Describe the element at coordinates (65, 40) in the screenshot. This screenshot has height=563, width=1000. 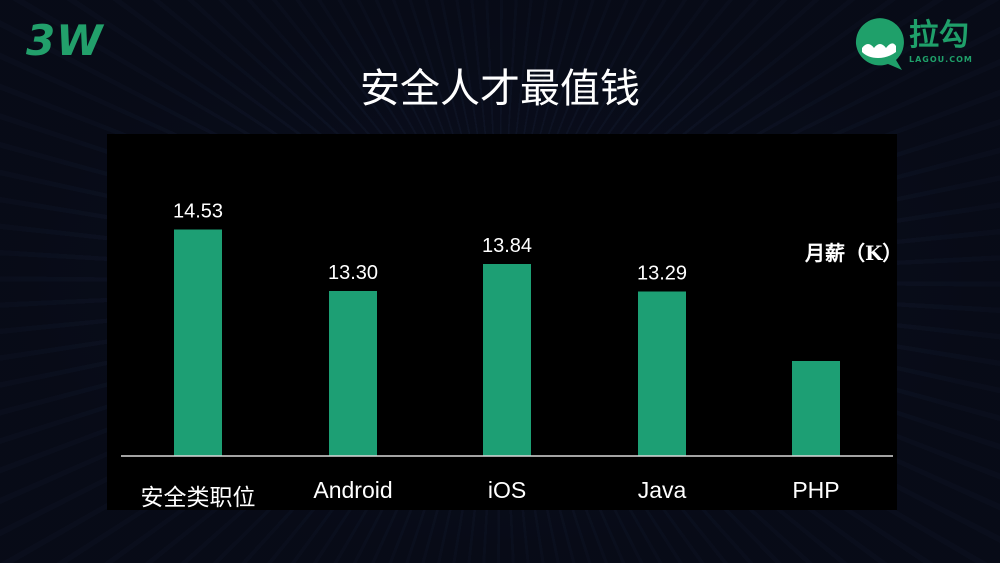
I see `brand-3w-logo: 3W` at that location.